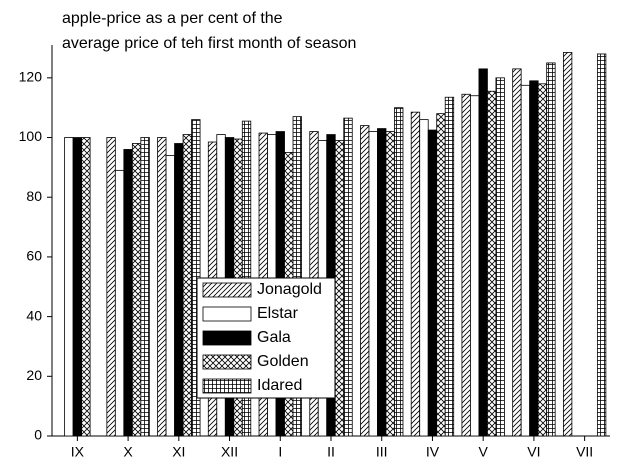 The height and width of the screenshot is (467, 627). I want to click on x-tick-label: XII, so click(229, 452).